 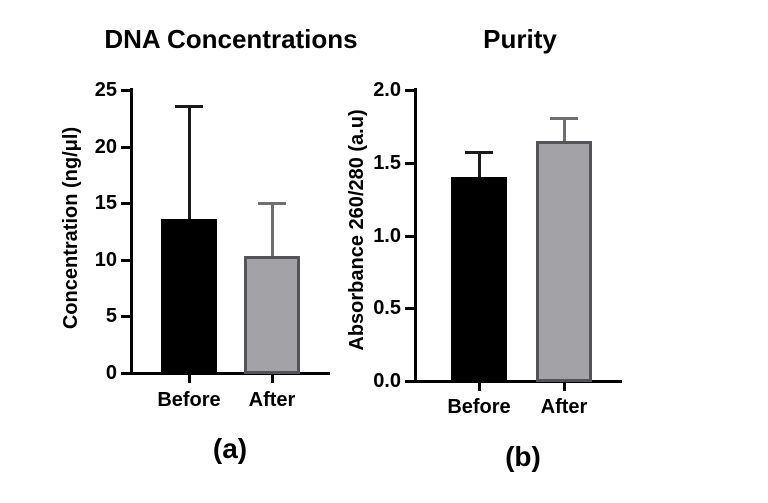 What do you see at coordinates (105, 203) in the screenshot?
I see `y-tick-label: 15` at bounding box center [105, 203].